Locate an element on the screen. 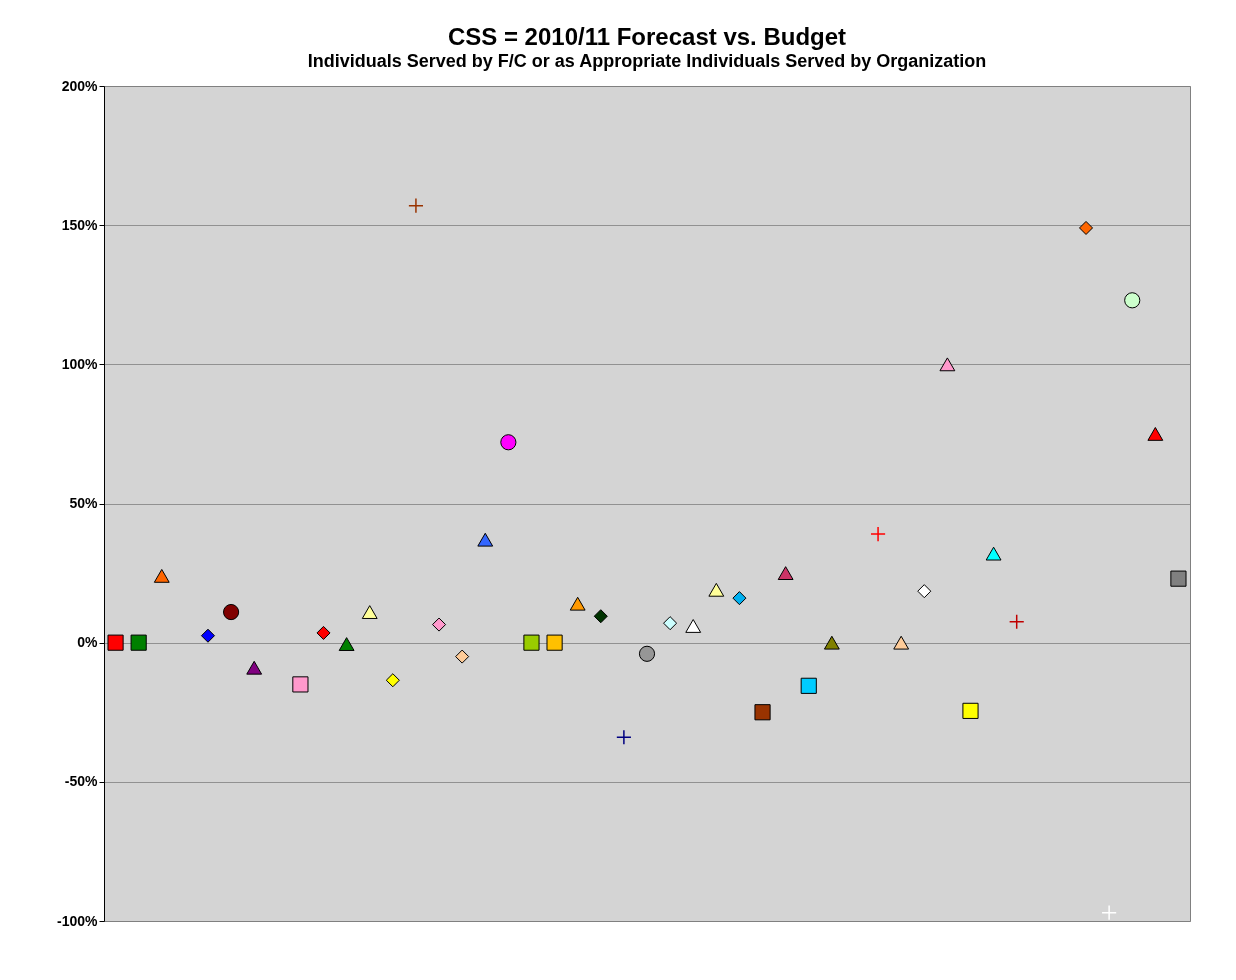 Image resolution: width=1236 pixels, height=980 pixels. y-tick-label: -100% is located at coordinates (78, 920).